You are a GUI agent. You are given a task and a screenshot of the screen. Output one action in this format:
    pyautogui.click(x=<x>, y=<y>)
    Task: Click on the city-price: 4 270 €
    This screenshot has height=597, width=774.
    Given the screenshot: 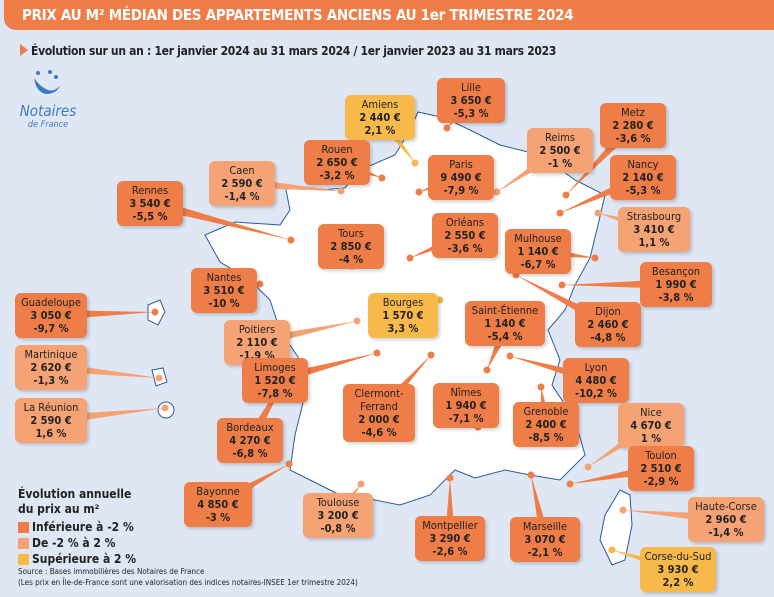 What is the action you would take?
    pyautogui.click(x=250, y=440)
    